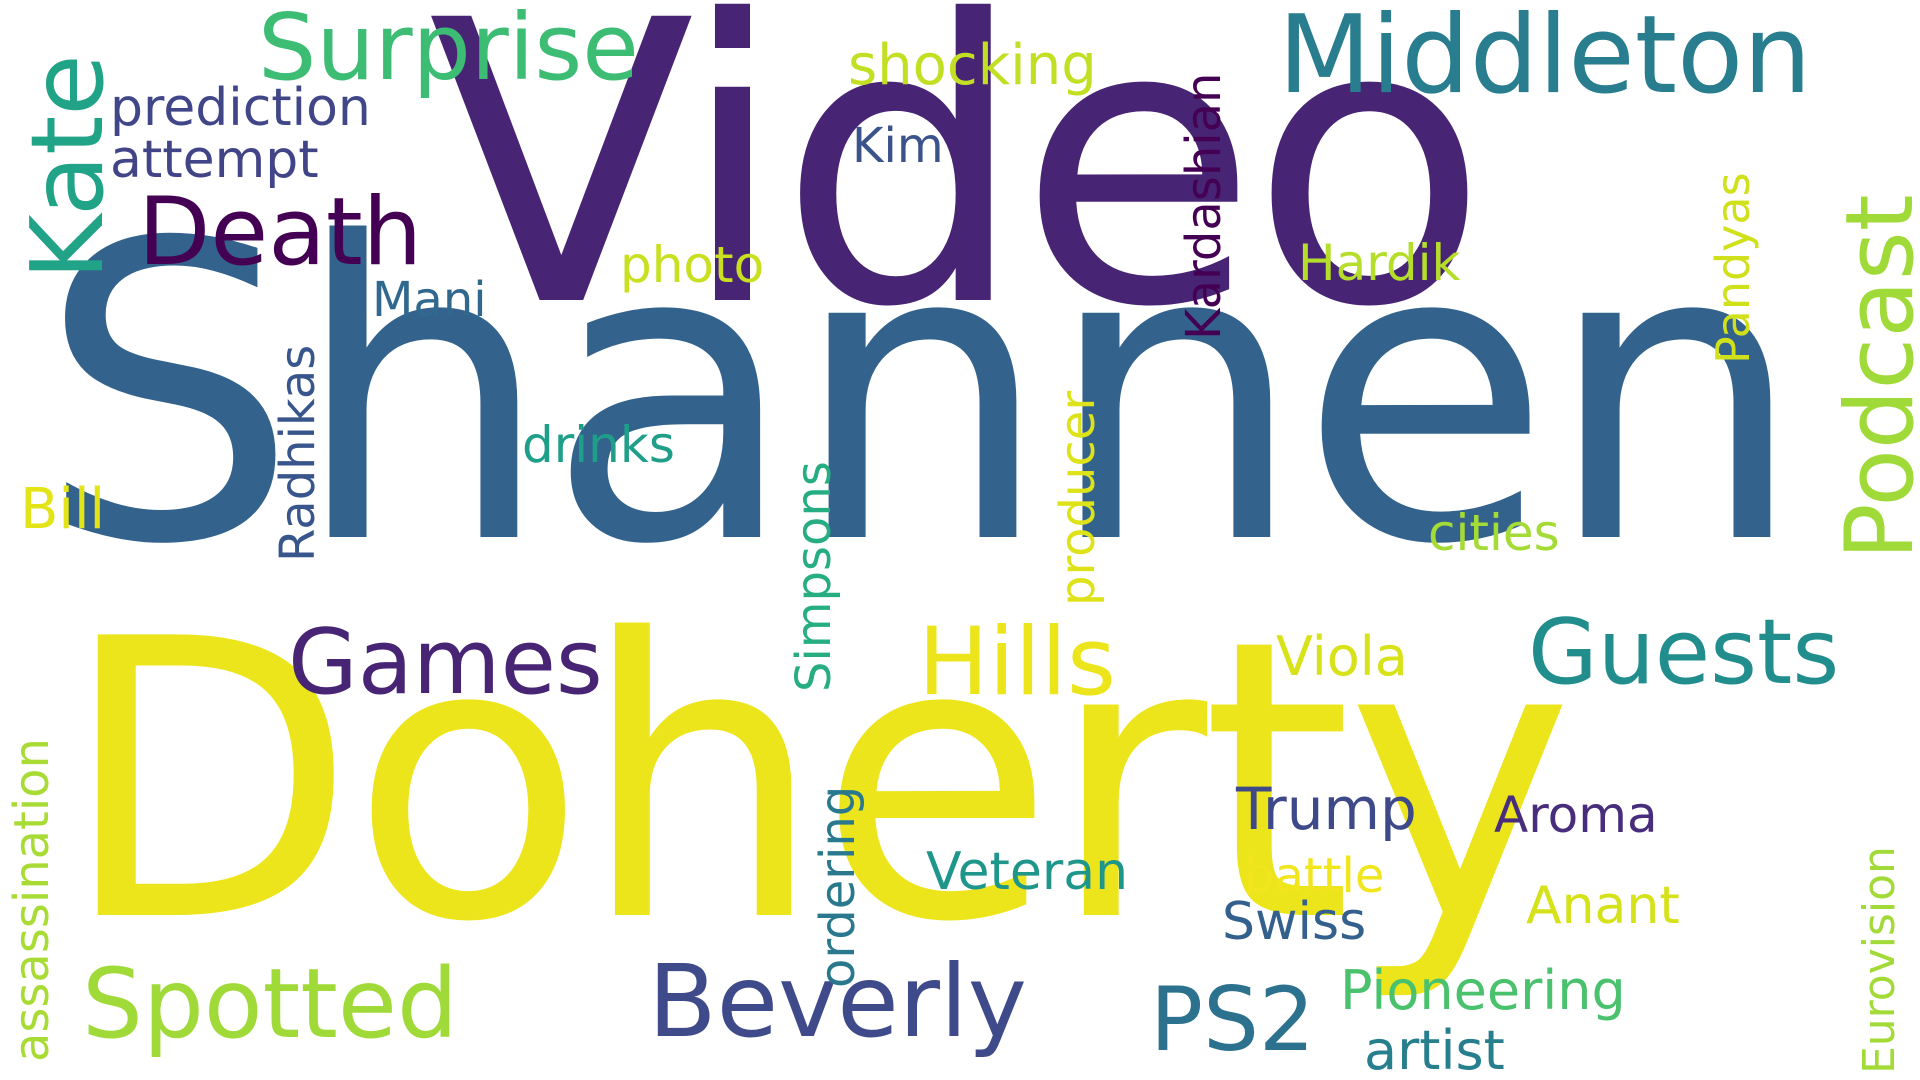  I want to click on word-ps2: PS2, so click(1232, 1019).